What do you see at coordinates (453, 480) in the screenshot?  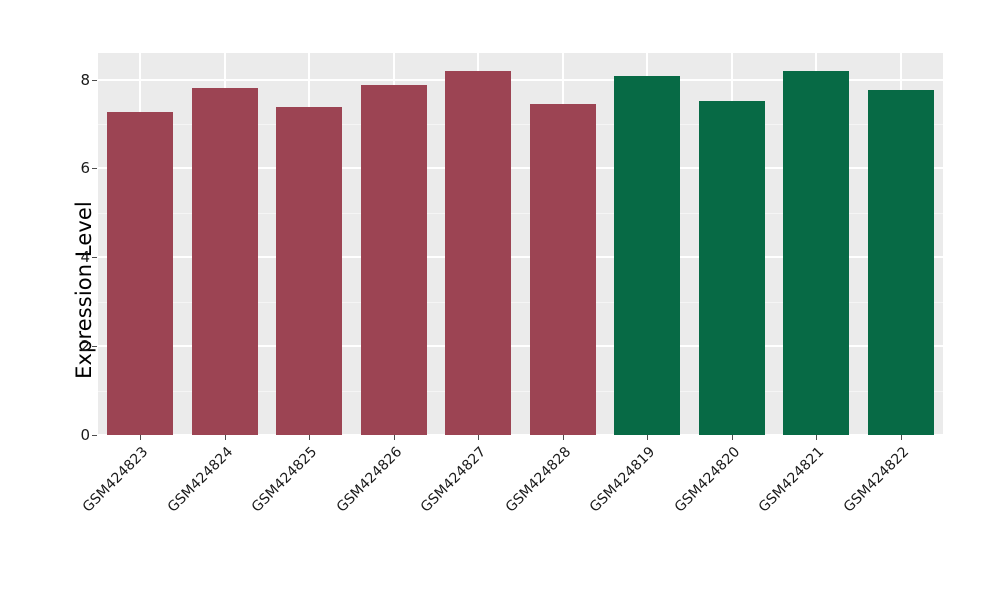 I see `x-axis-tick-label: GSM424827` at bounding box center [453, 480].